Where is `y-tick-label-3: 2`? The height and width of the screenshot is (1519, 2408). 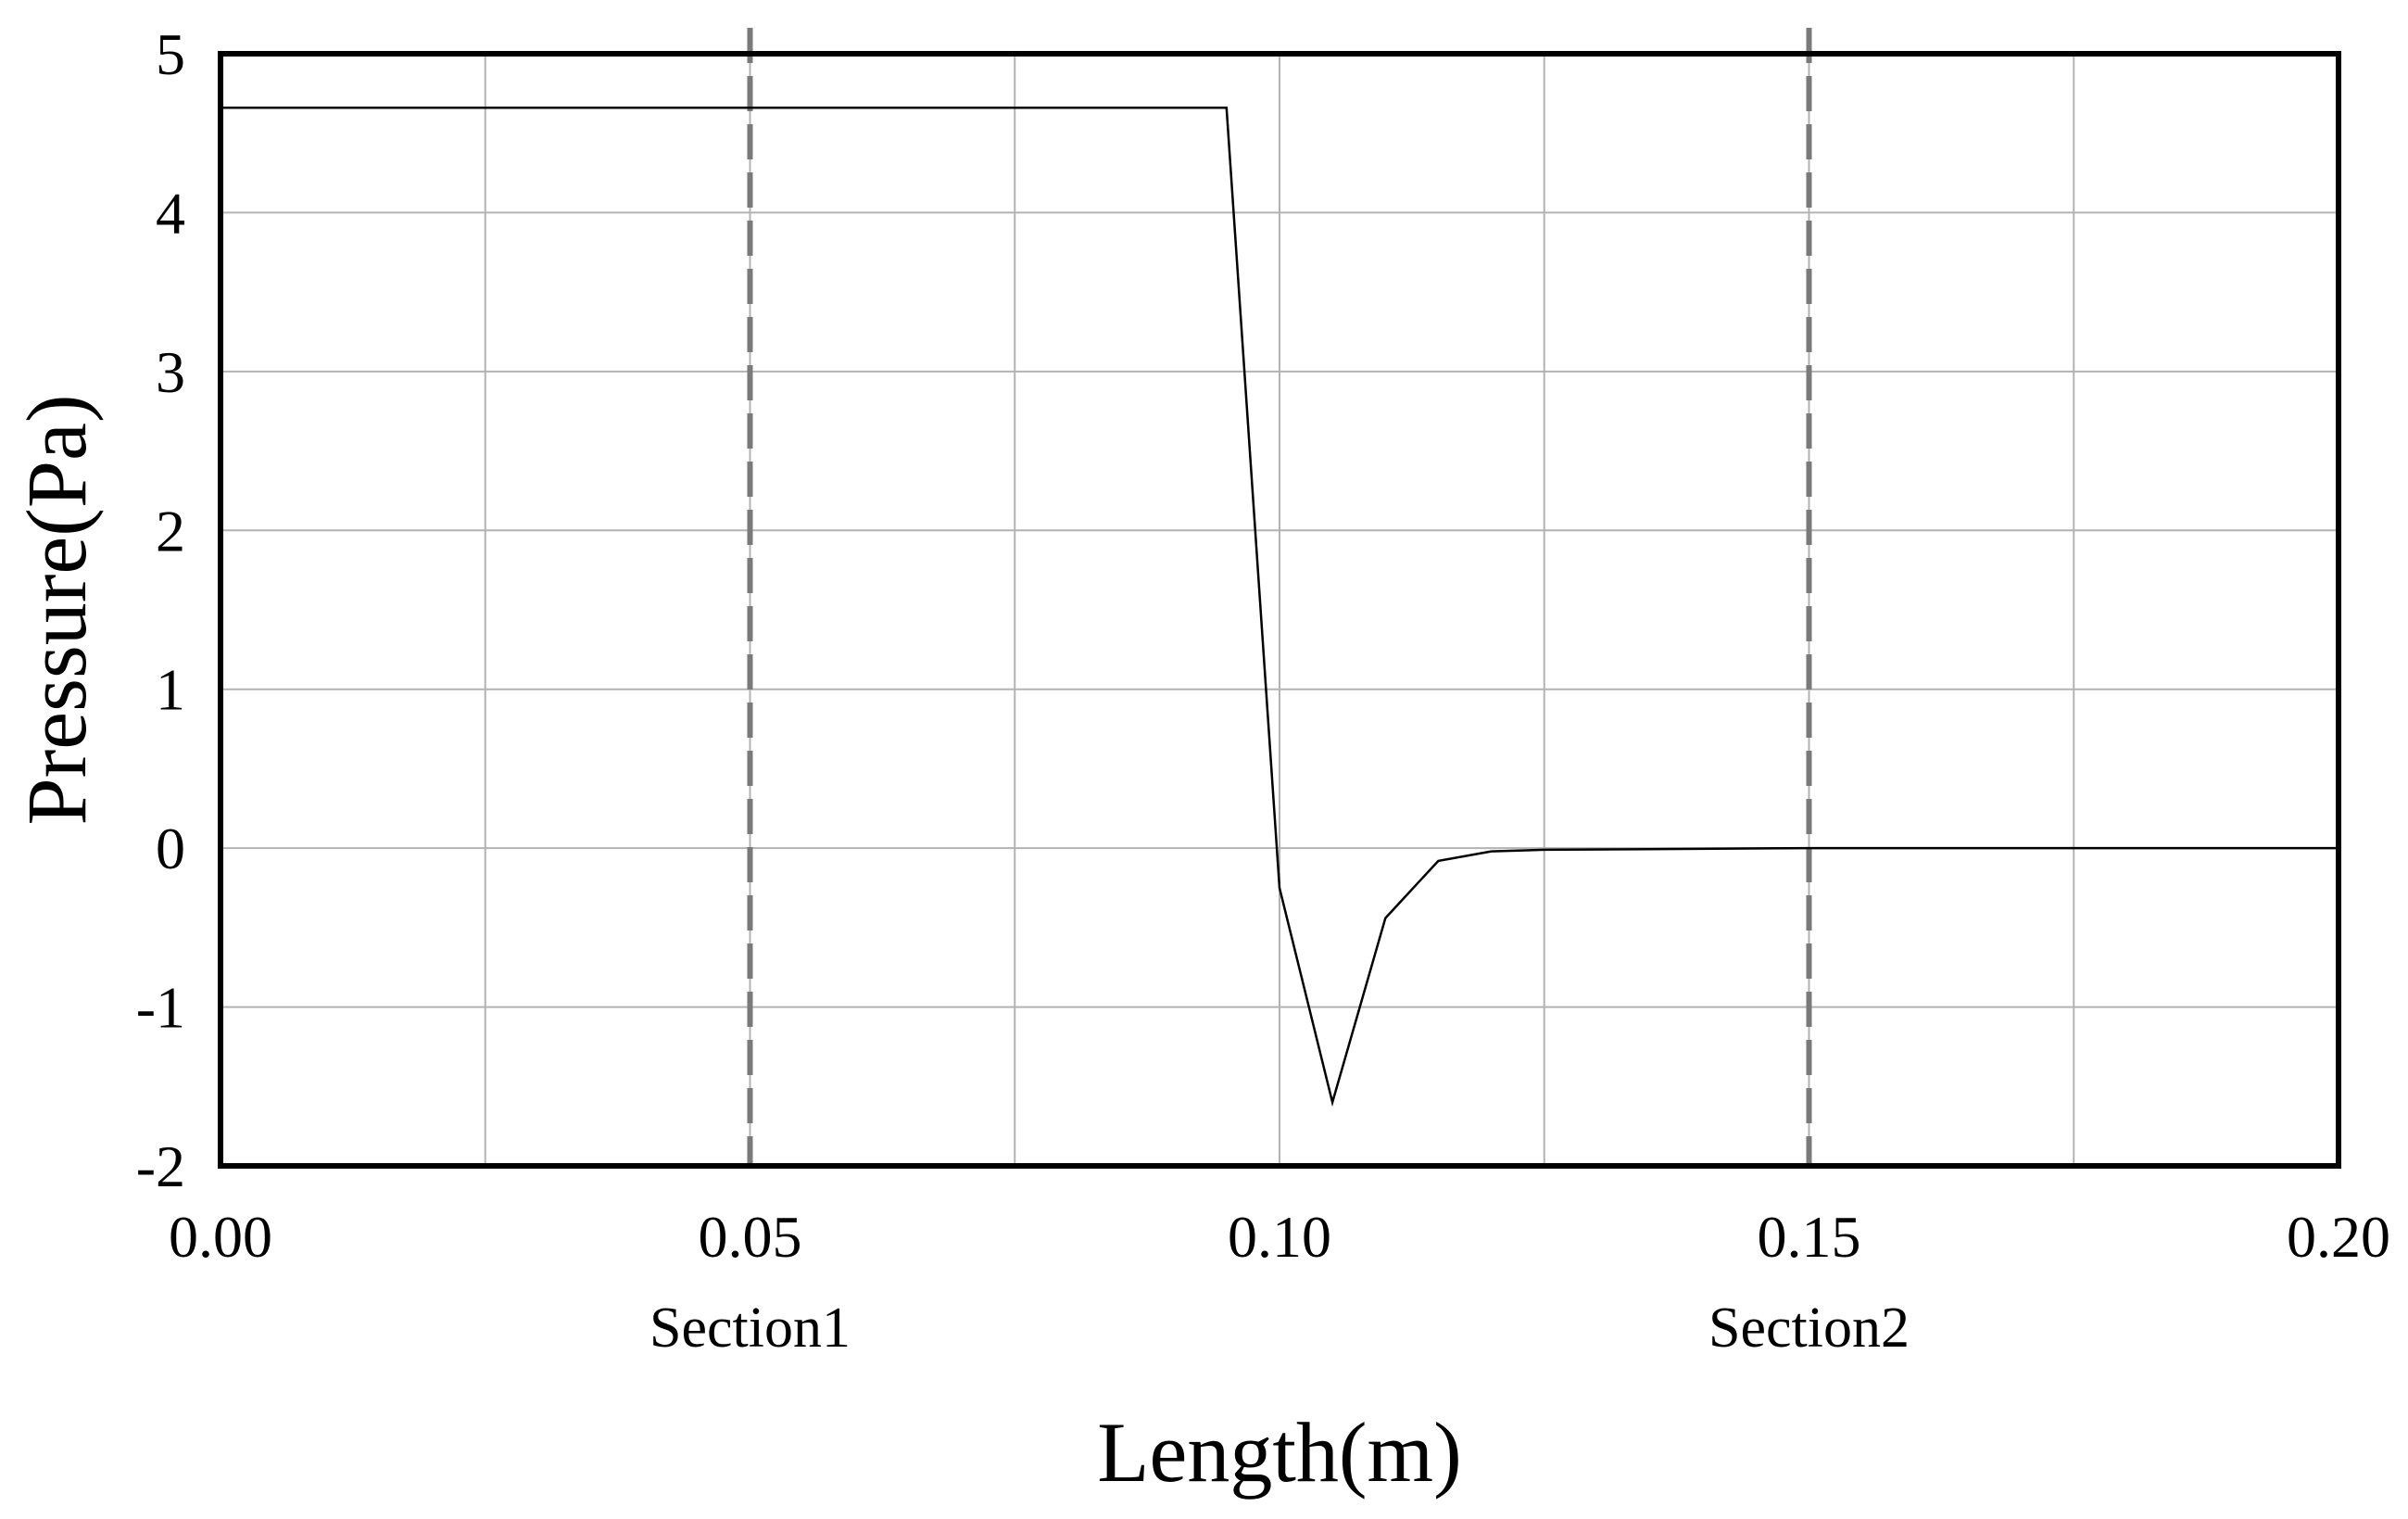
y-tick-label-3: 2 is located at coordinates (170, 531).